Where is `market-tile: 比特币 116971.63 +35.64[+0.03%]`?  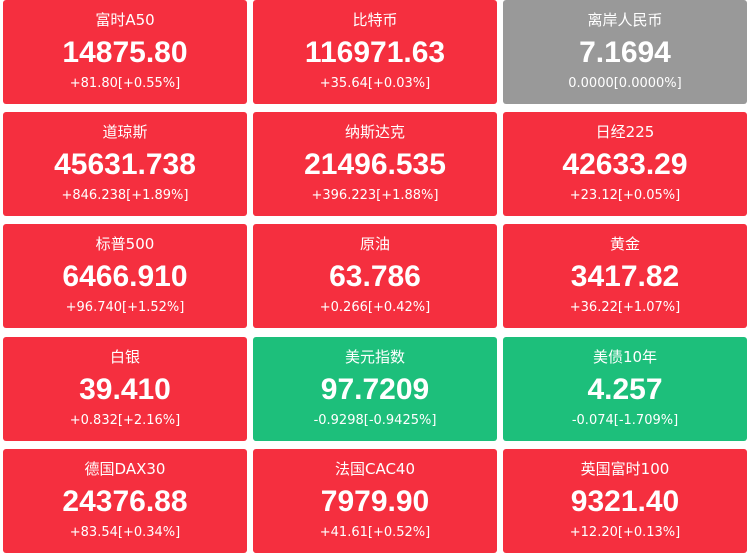 market-tile: 比特币 116971.63 +35.64[+0.03%] is located at coordinates (375, 52).